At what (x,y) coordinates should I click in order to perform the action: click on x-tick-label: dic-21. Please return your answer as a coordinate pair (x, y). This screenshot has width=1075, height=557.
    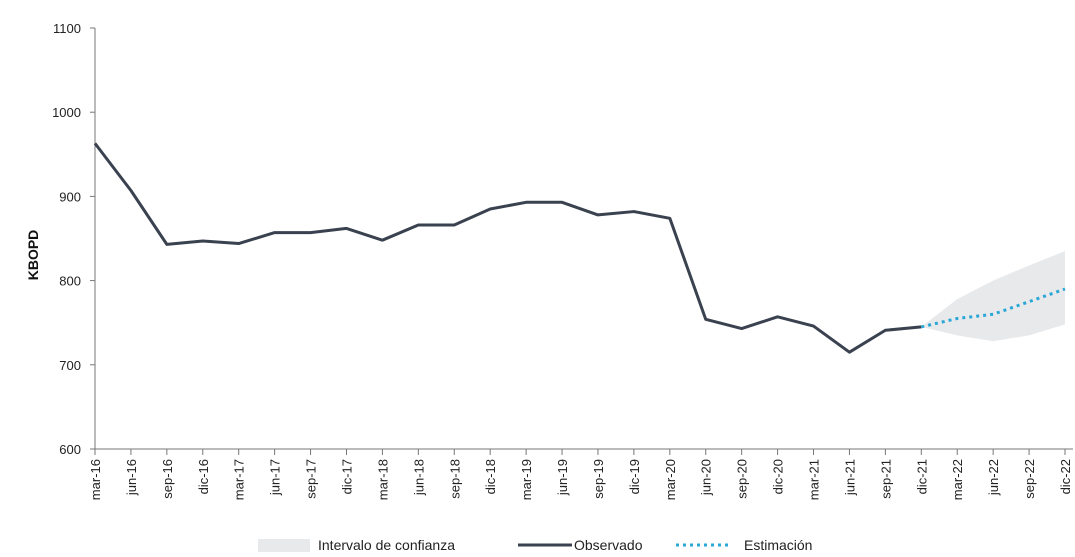
    Looking at the image, I should click on (921, 476).